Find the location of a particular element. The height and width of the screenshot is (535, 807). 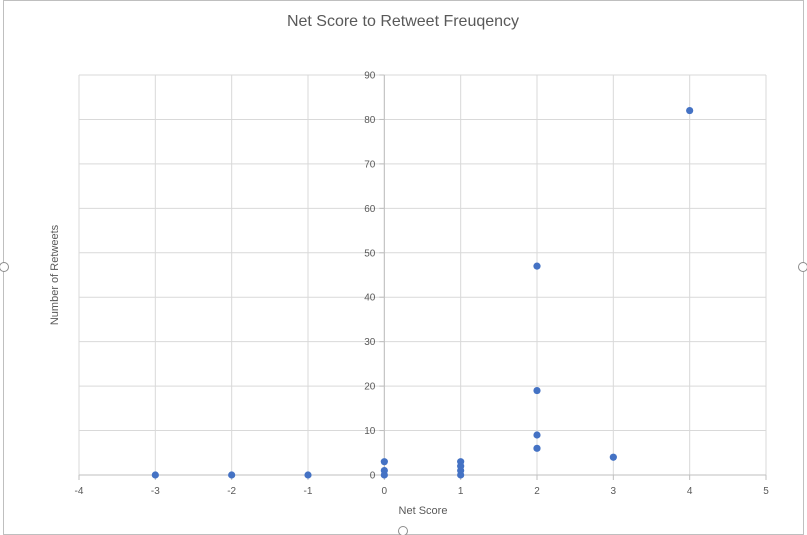

y-tick-label: 10 is located at coordinates (370, 431).